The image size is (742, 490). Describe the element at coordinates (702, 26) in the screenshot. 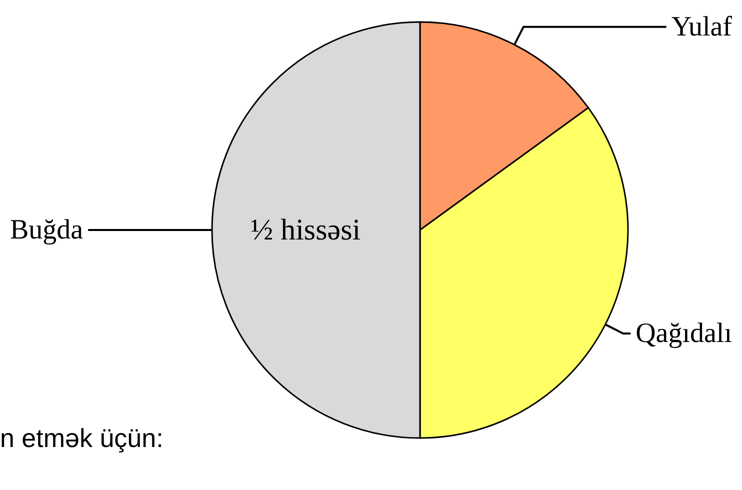

I see `slice-label: Yulaf` at that location.